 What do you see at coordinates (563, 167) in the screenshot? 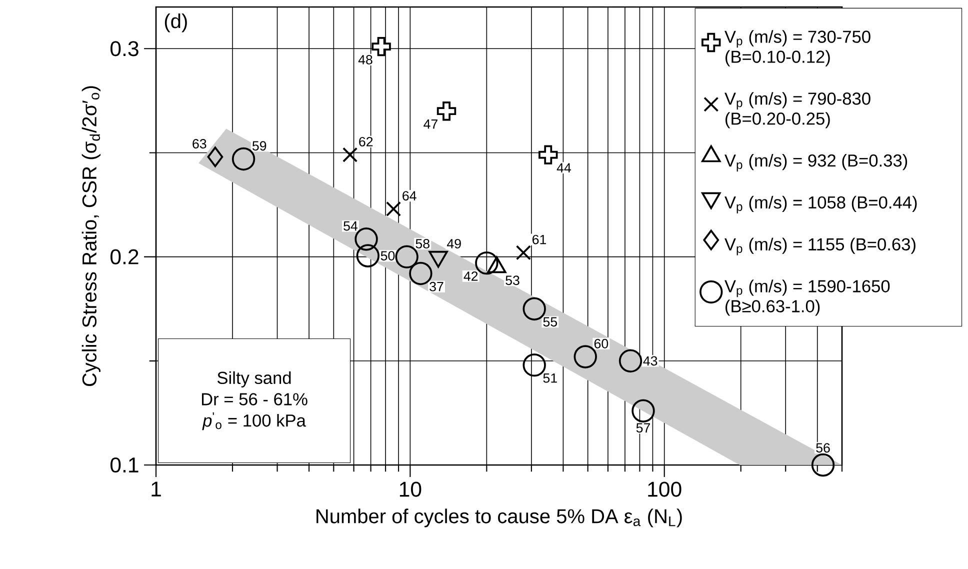
I see `annotation: 44` at bounding box center [563, 167].